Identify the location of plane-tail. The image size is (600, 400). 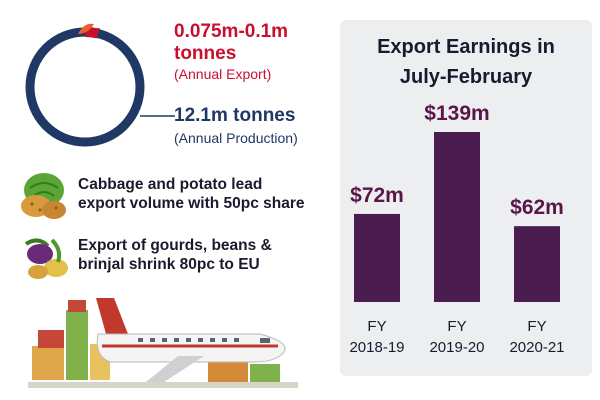
(112, 316).